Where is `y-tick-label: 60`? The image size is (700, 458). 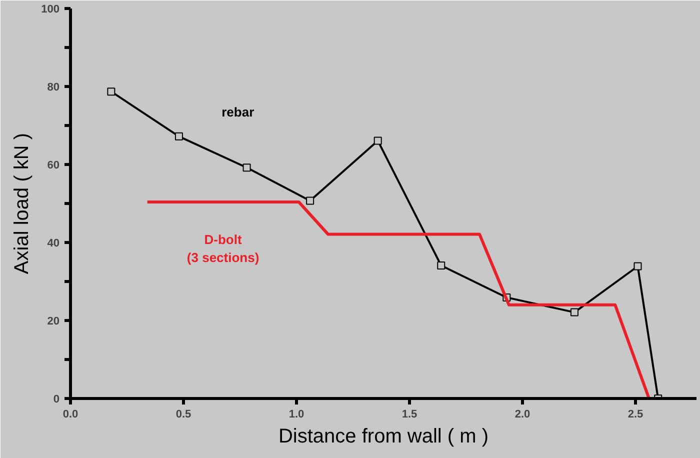 y-tick-label: 60 is located at coordinates (53, 166).